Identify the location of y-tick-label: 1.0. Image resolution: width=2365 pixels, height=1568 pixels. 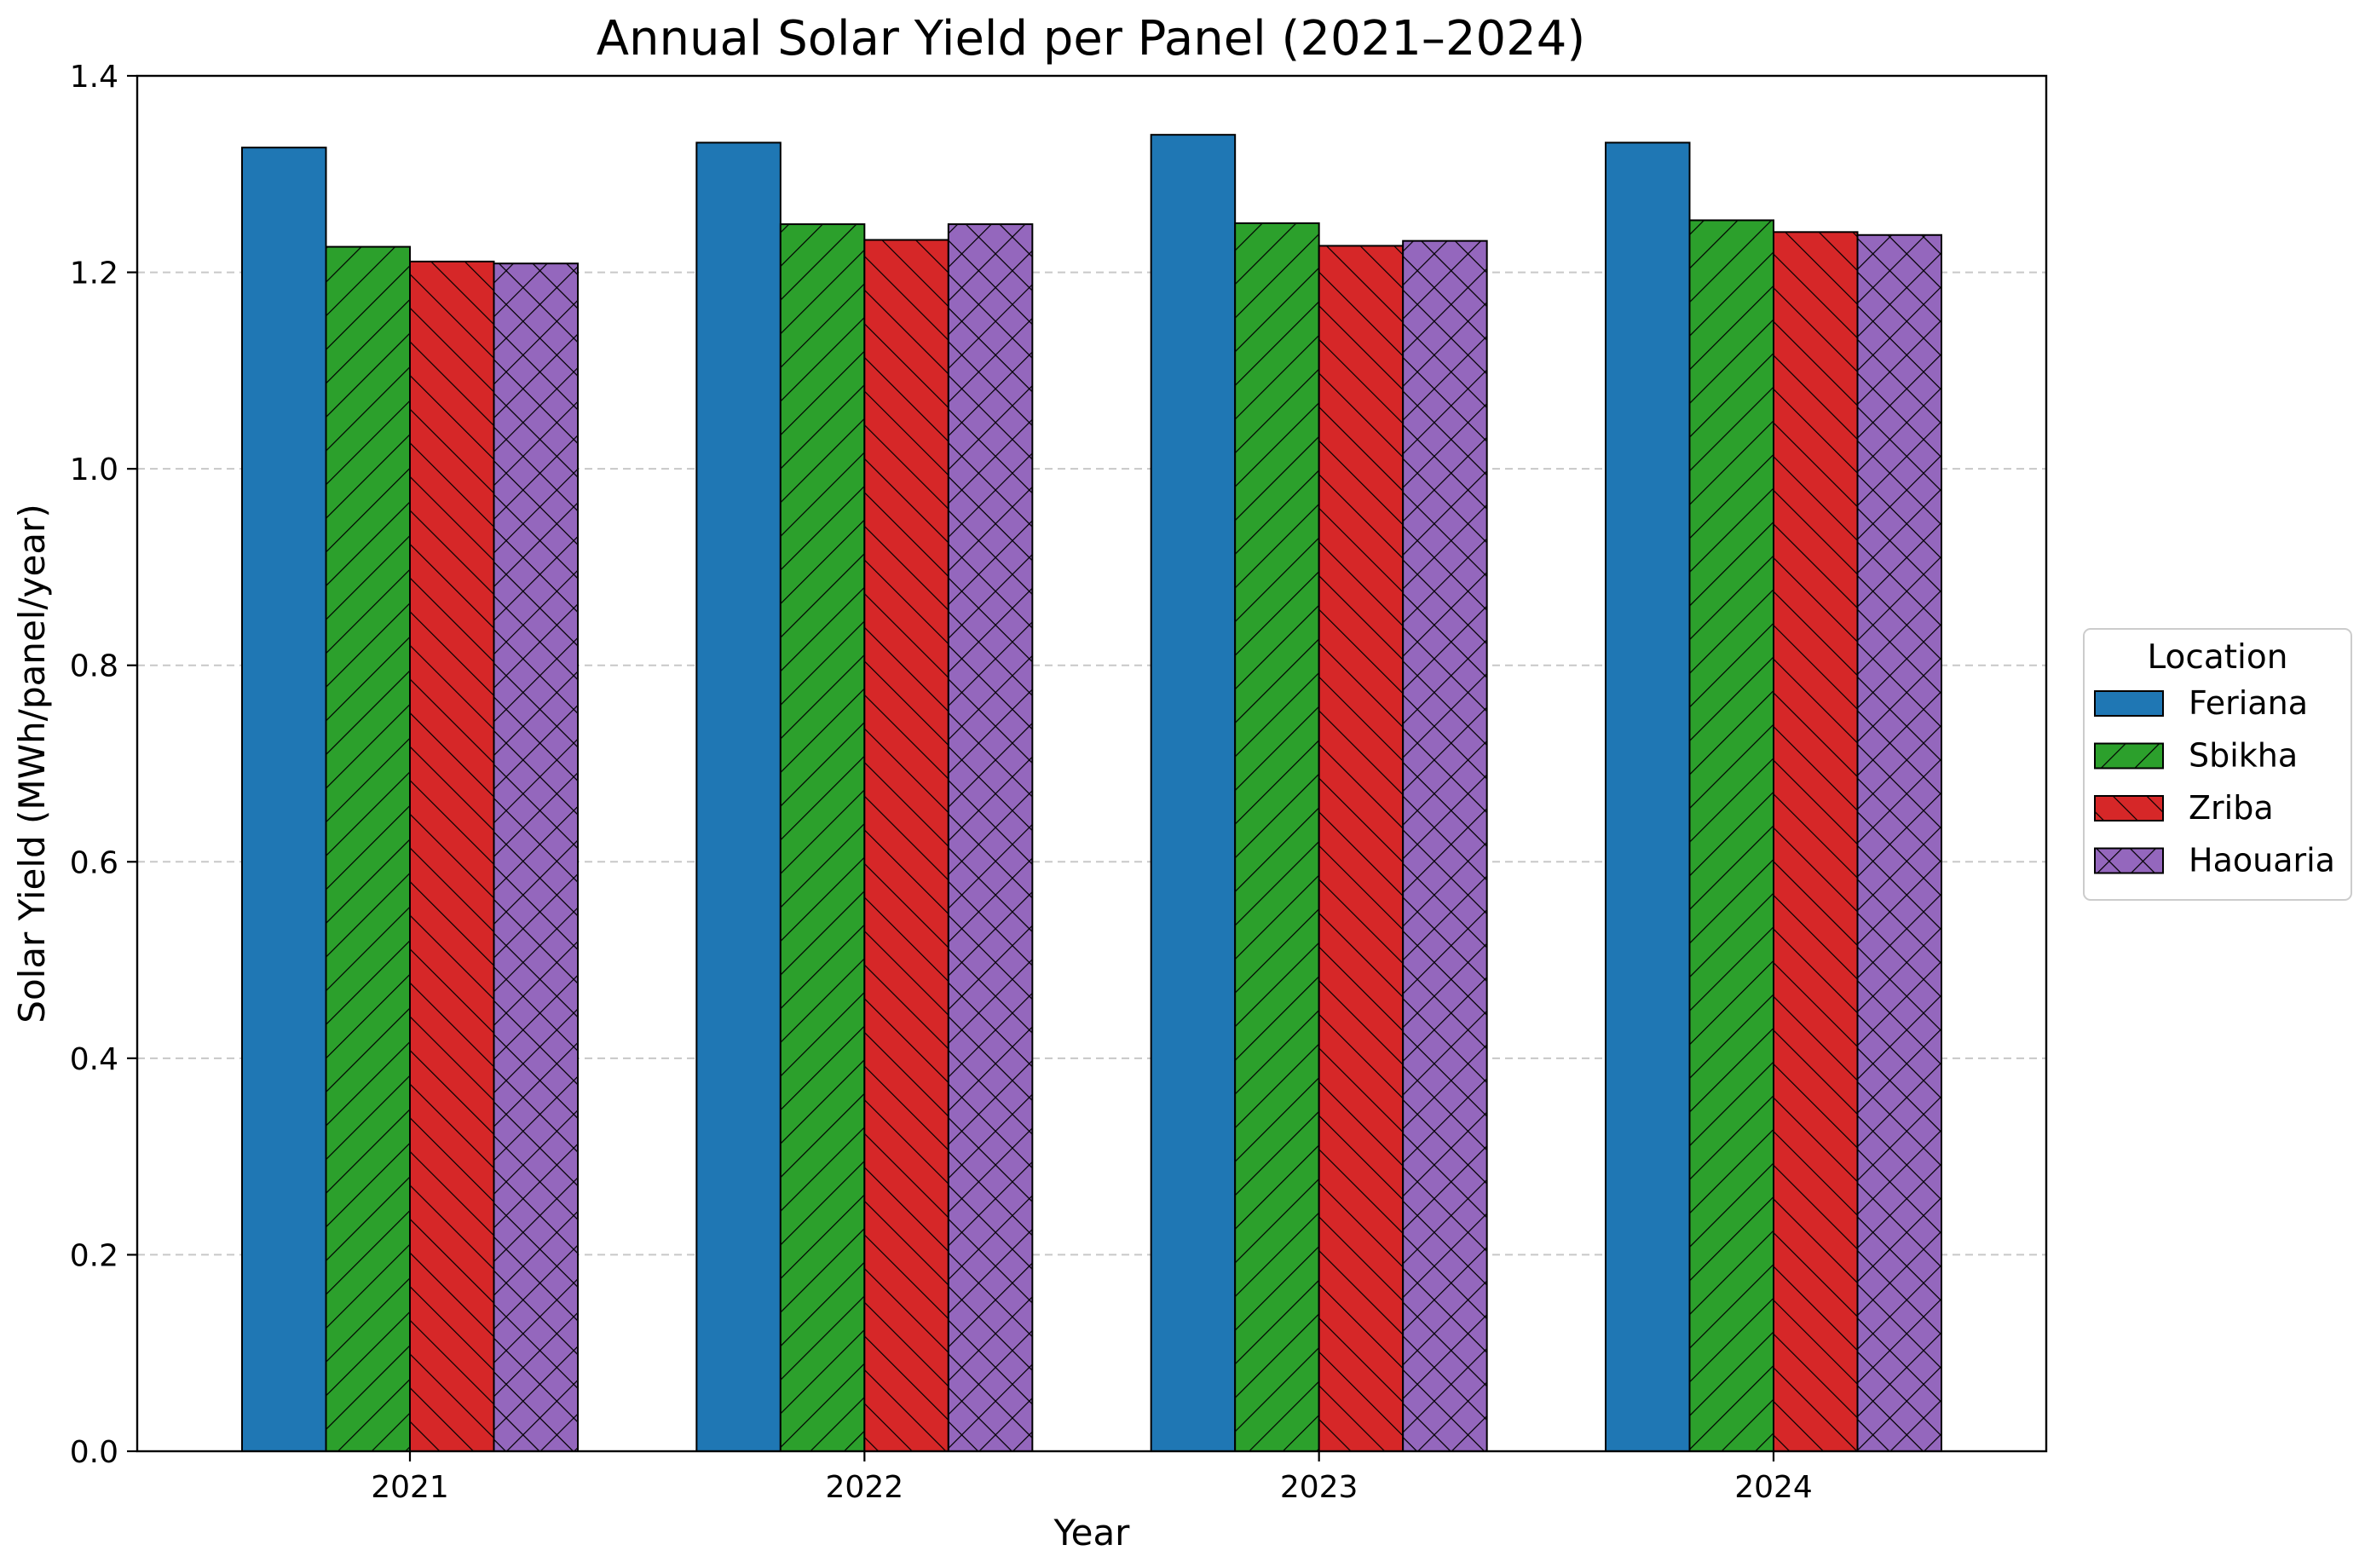
(94, 470).